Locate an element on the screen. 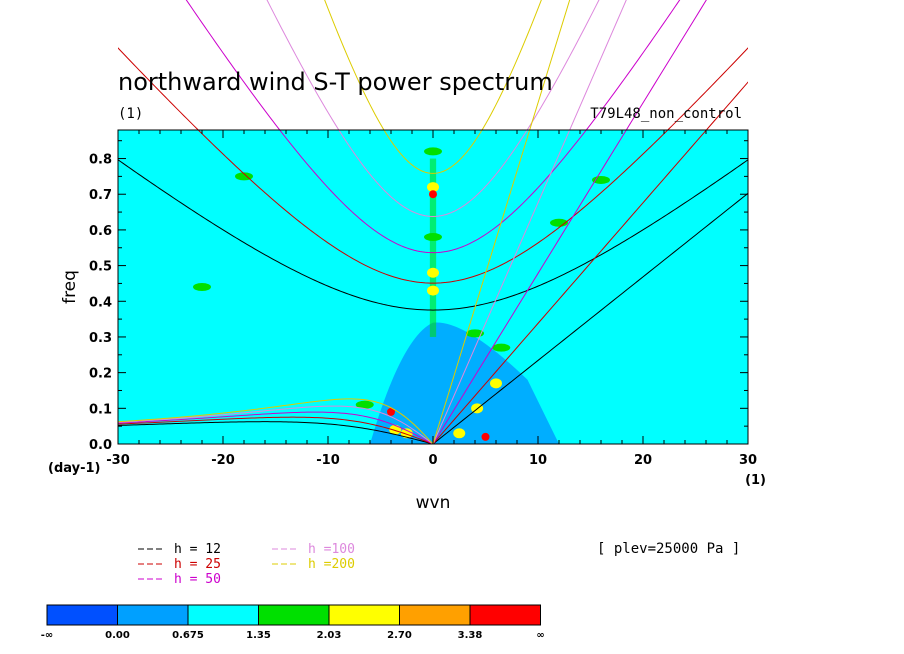 Image resolution: width=904 pixels, height=654 pixels. y-axis-label: freq is located at coordinates (70, 287).